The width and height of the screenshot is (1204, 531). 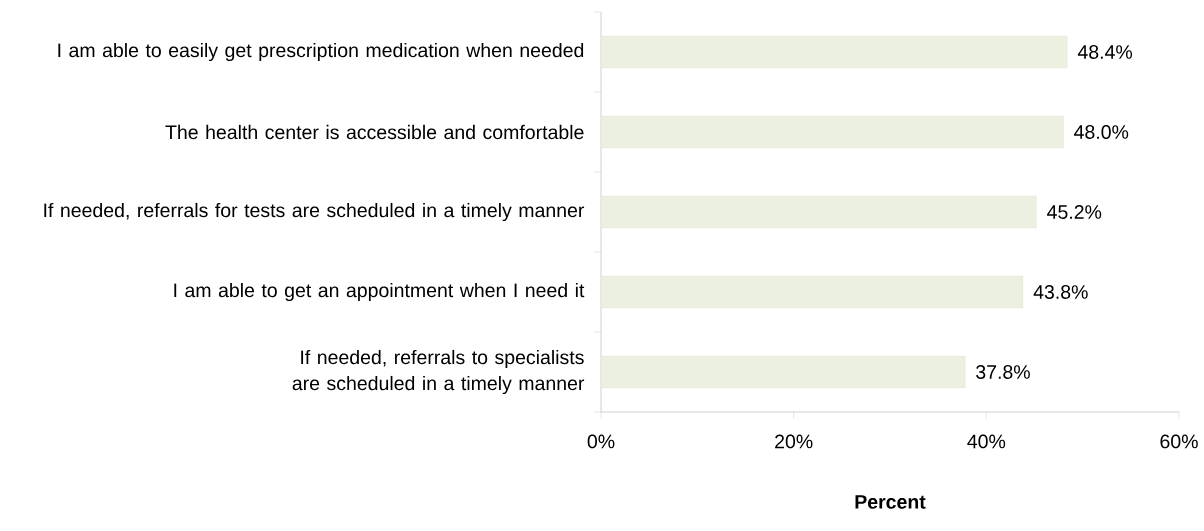 I want to click on x-tick-label: 20%, so click(x=794, y=441).